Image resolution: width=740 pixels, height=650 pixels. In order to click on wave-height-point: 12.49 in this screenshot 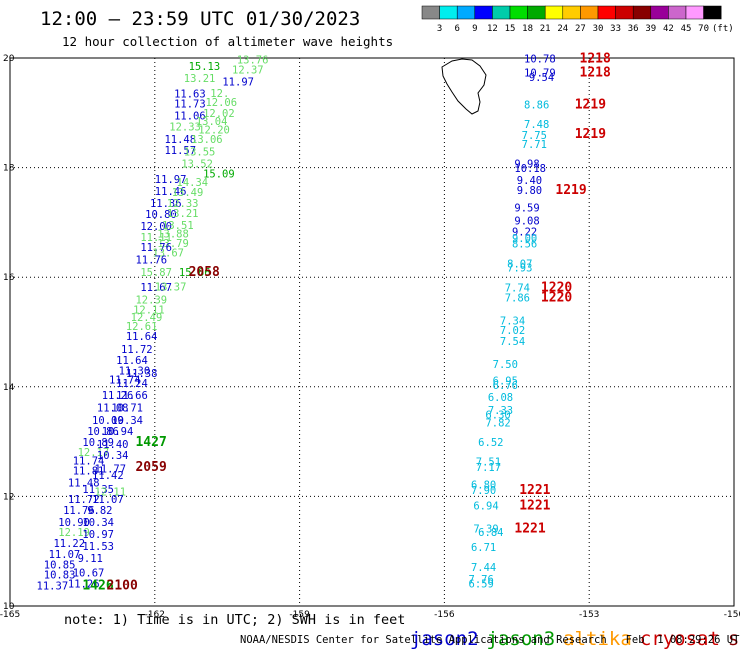, I will do `click(147, 318)`.